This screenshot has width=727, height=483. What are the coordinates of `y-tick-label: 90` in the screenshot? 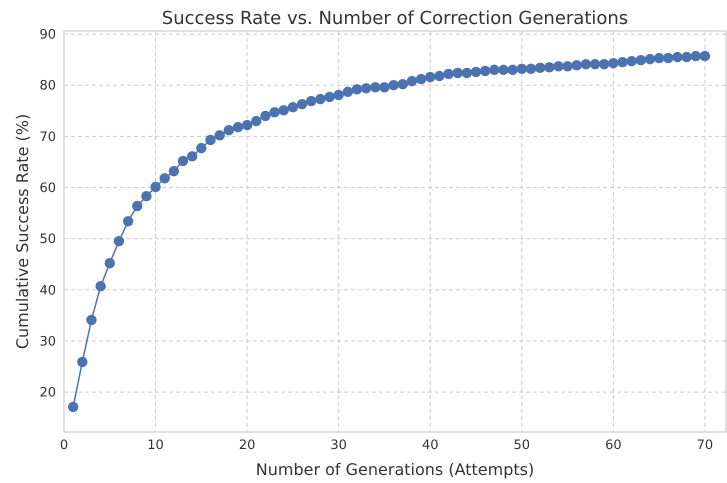 It's located at (47, 35).